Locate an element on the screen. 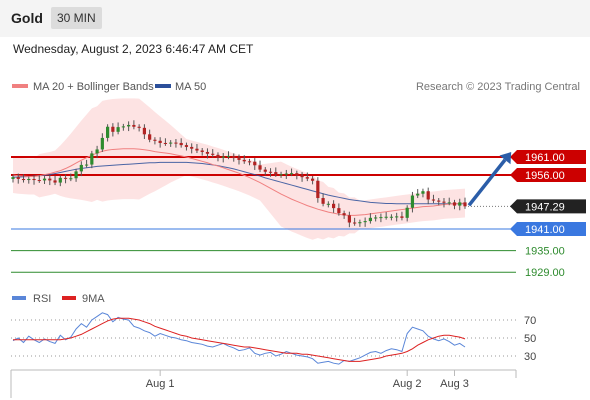 The width and height of the screenshot is (590, 400). level-label: 1956.00 is located at coordinates (545, 176).